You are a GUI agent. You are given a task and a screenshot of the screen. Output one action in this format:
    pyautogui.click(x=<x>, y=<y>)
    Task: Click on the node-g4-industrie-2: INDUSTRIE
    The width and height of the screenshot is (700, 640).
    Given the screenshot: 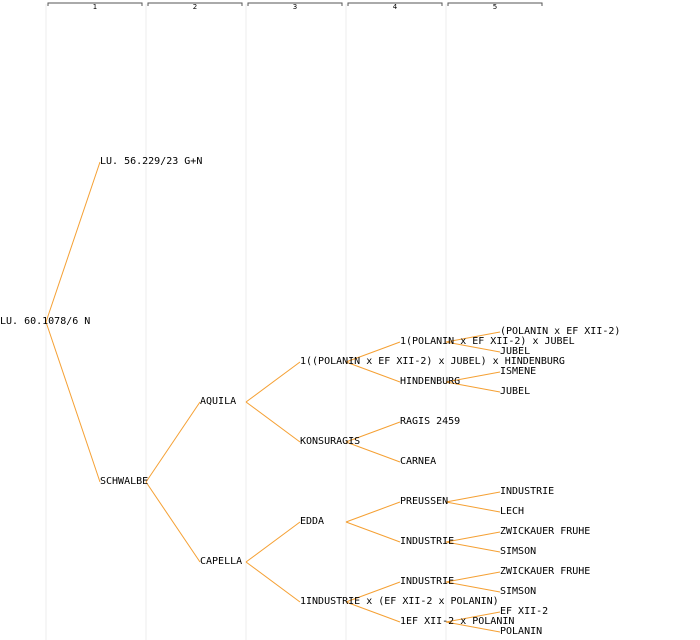 What is the action you would take?
    pyautogui.click(x=427, y=581)
    